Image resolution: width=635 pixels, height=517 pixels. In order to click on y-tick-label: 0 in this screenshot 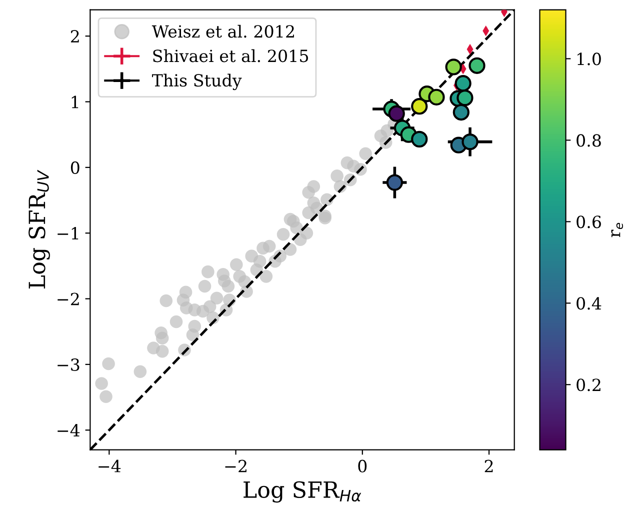, I will do `click(75, 167)`.